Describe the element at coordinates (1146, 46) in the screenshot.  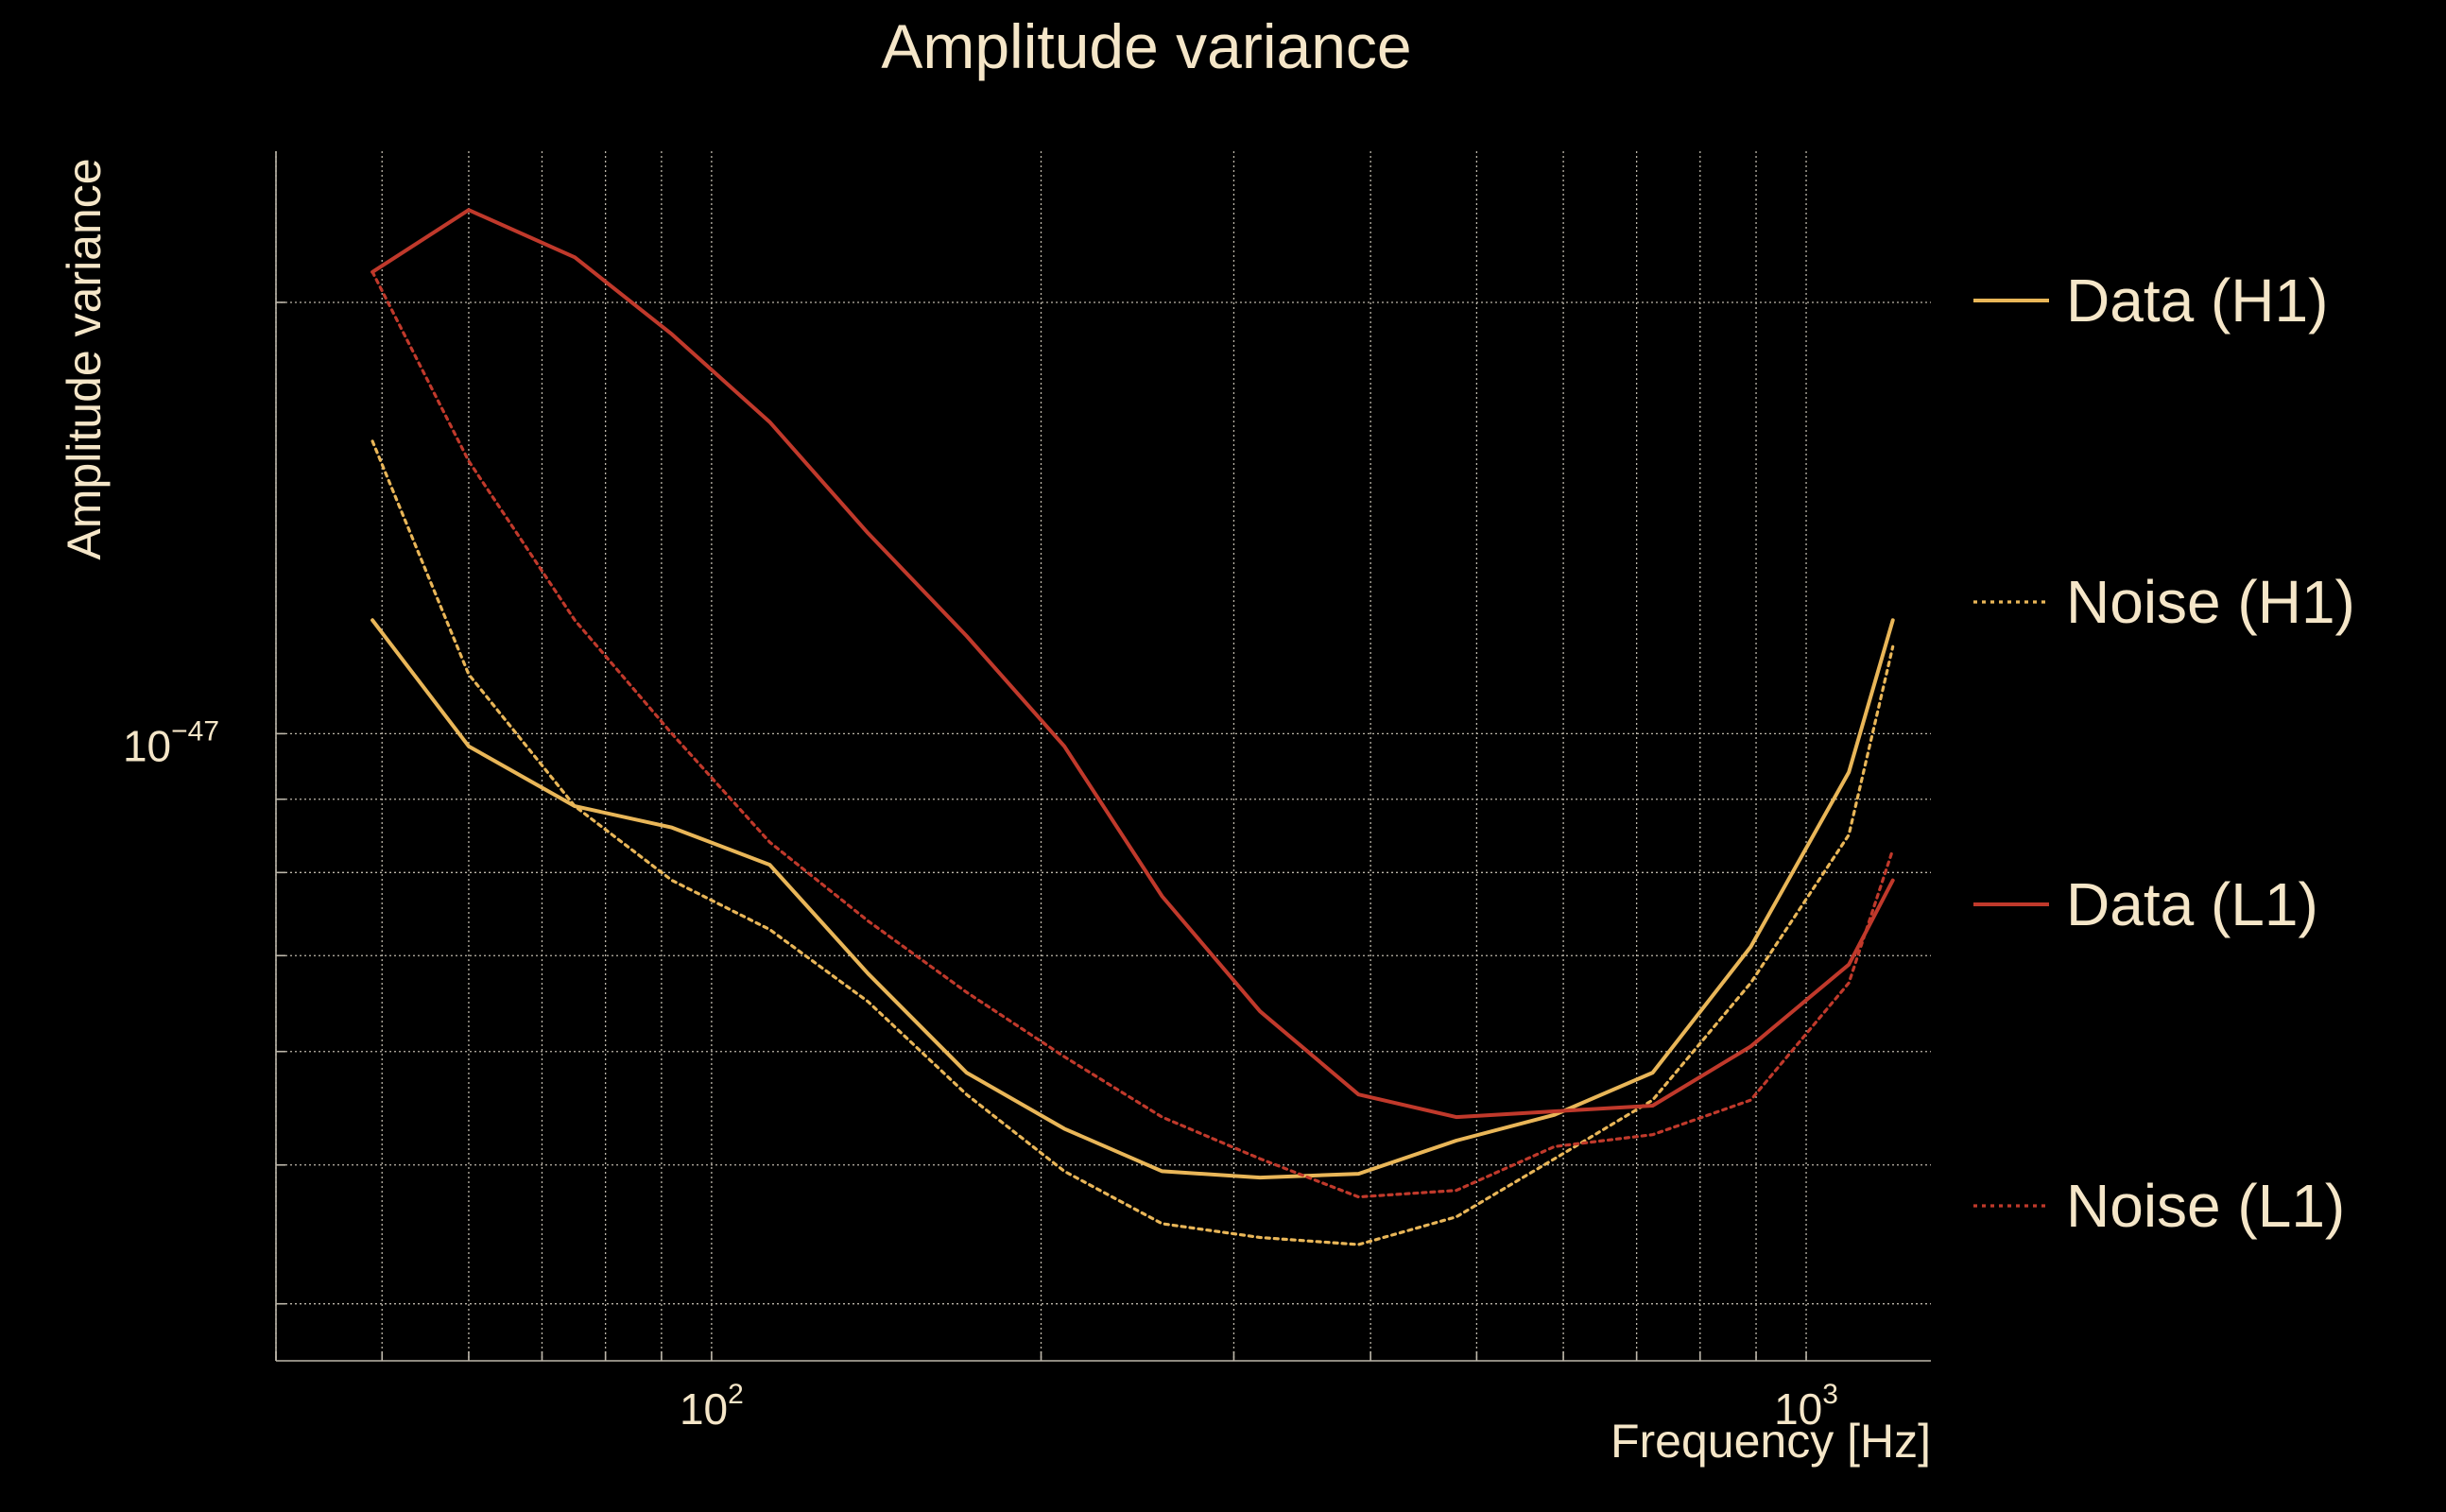
I see `chart-title: Amplitude variance` at that location.